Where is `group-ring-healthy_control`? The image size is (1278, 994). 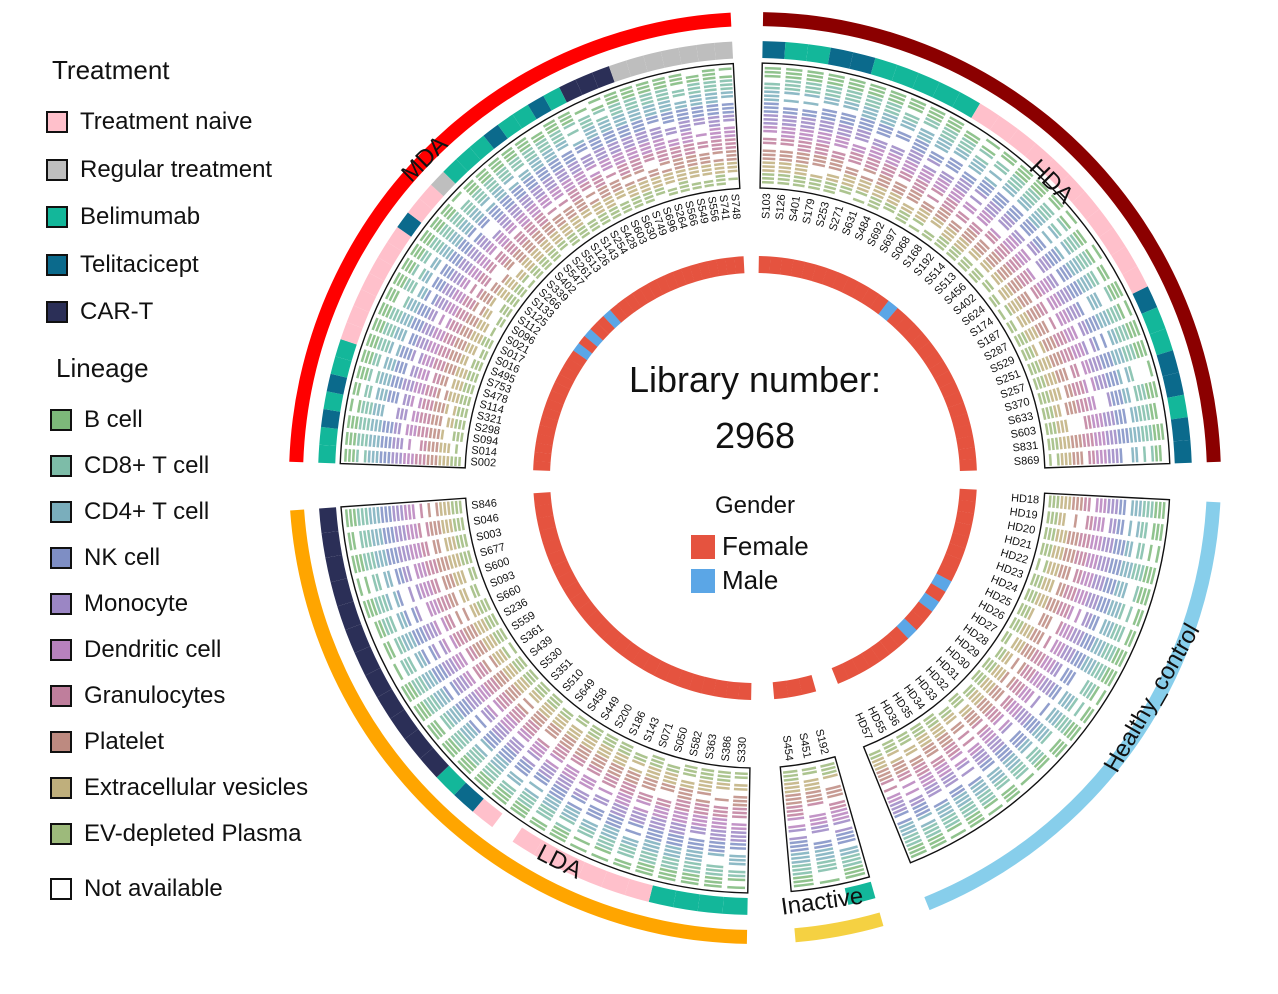 group-ring-healthy_control is located at coordinates (1072, 706).